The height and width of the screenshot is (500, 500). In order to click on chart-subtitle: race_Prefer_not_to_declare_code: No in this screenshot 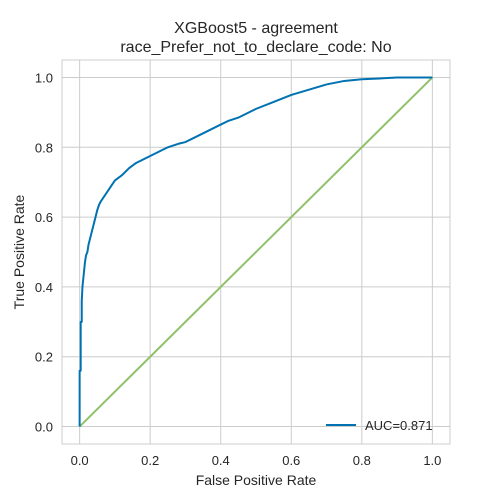, I will do `click(255, 47)`.